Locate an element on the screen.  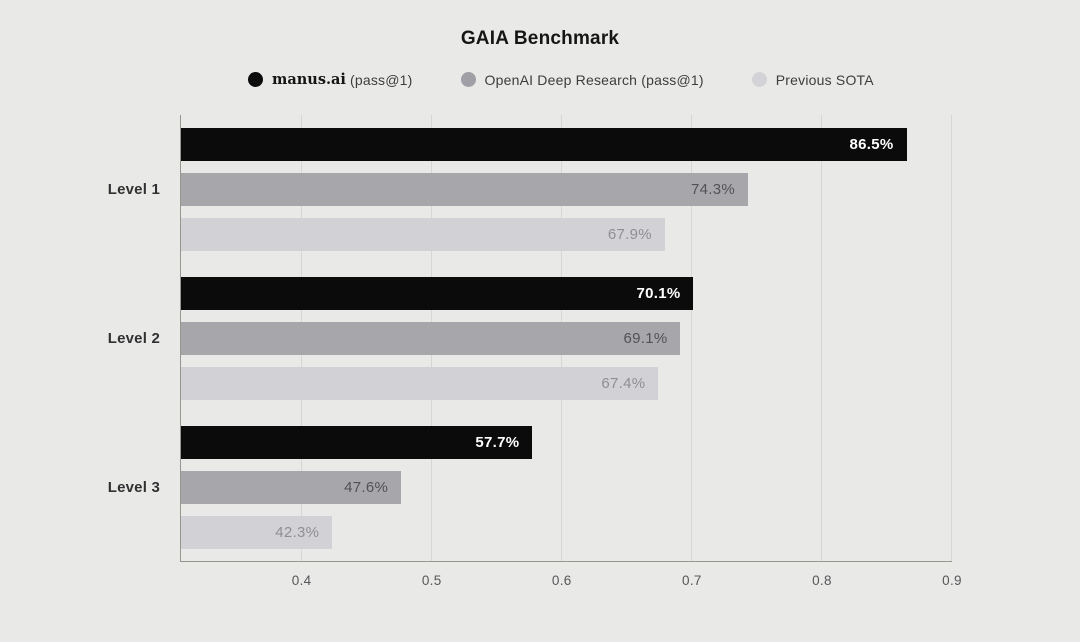
x-axis-tick-labels: 0.4 0.5 0.6 0.7 0.8 0.9 is located at coordinates (571, 577).